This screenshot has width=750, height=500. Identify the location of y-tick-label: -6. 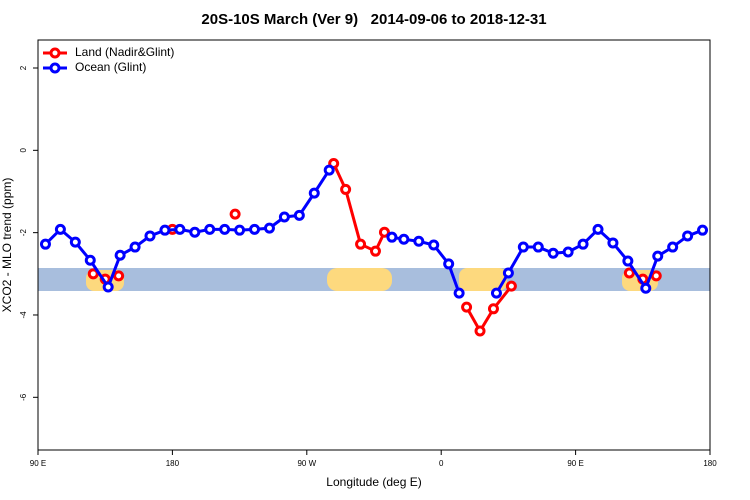
(23, 397).